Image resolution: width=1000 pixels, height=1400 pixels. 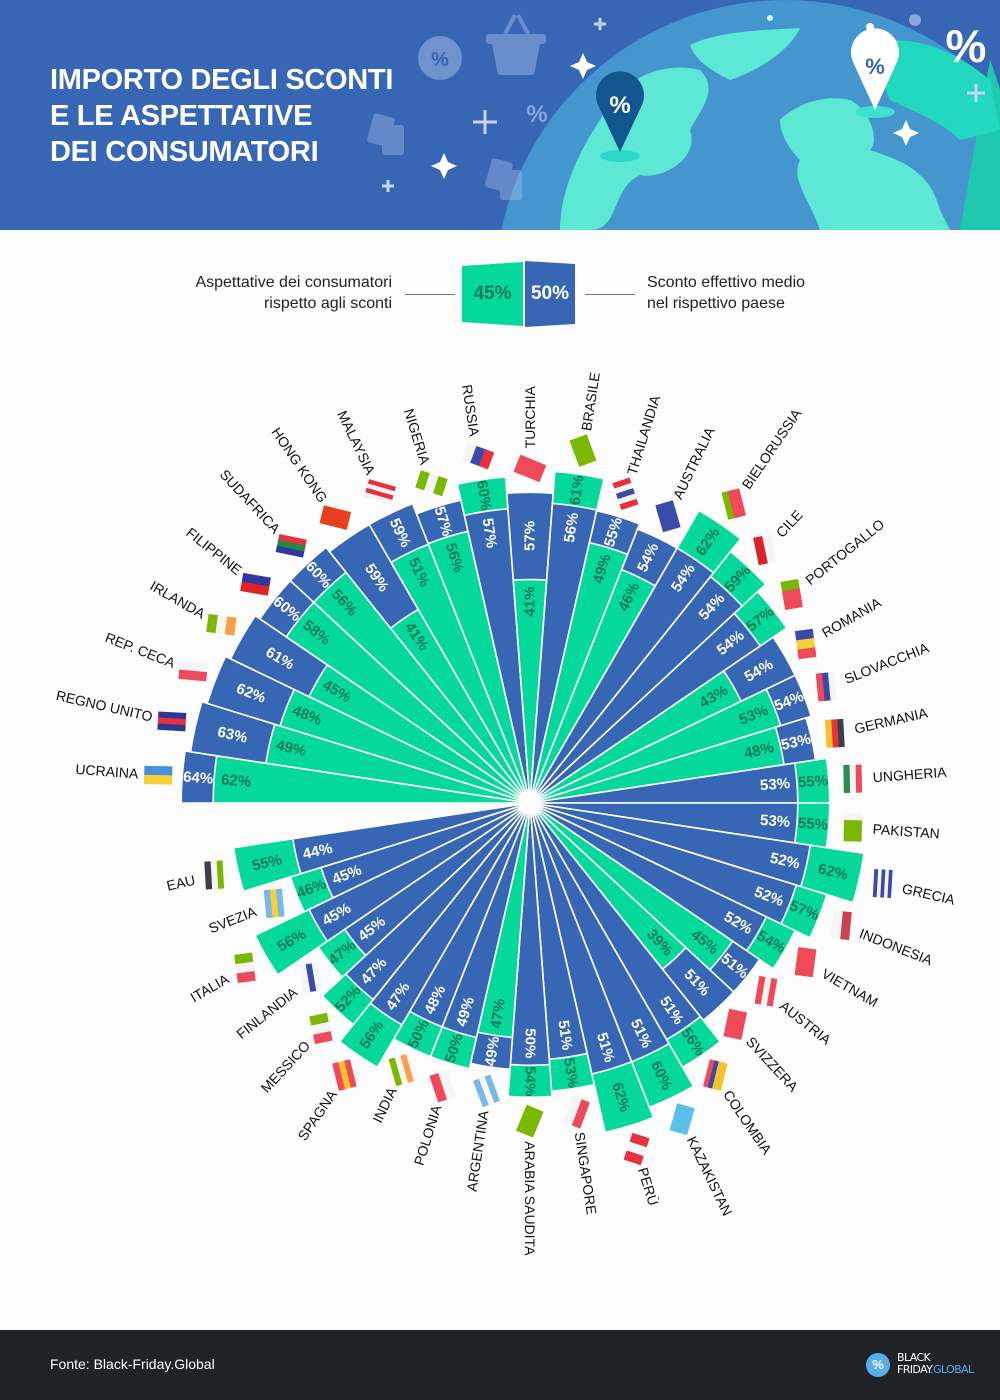 What do you see at coordinates (132, 1364) in the screenshot?
I see `source-text: Fonte: Black-Friday.Global` at bounding box center [132, 1364].